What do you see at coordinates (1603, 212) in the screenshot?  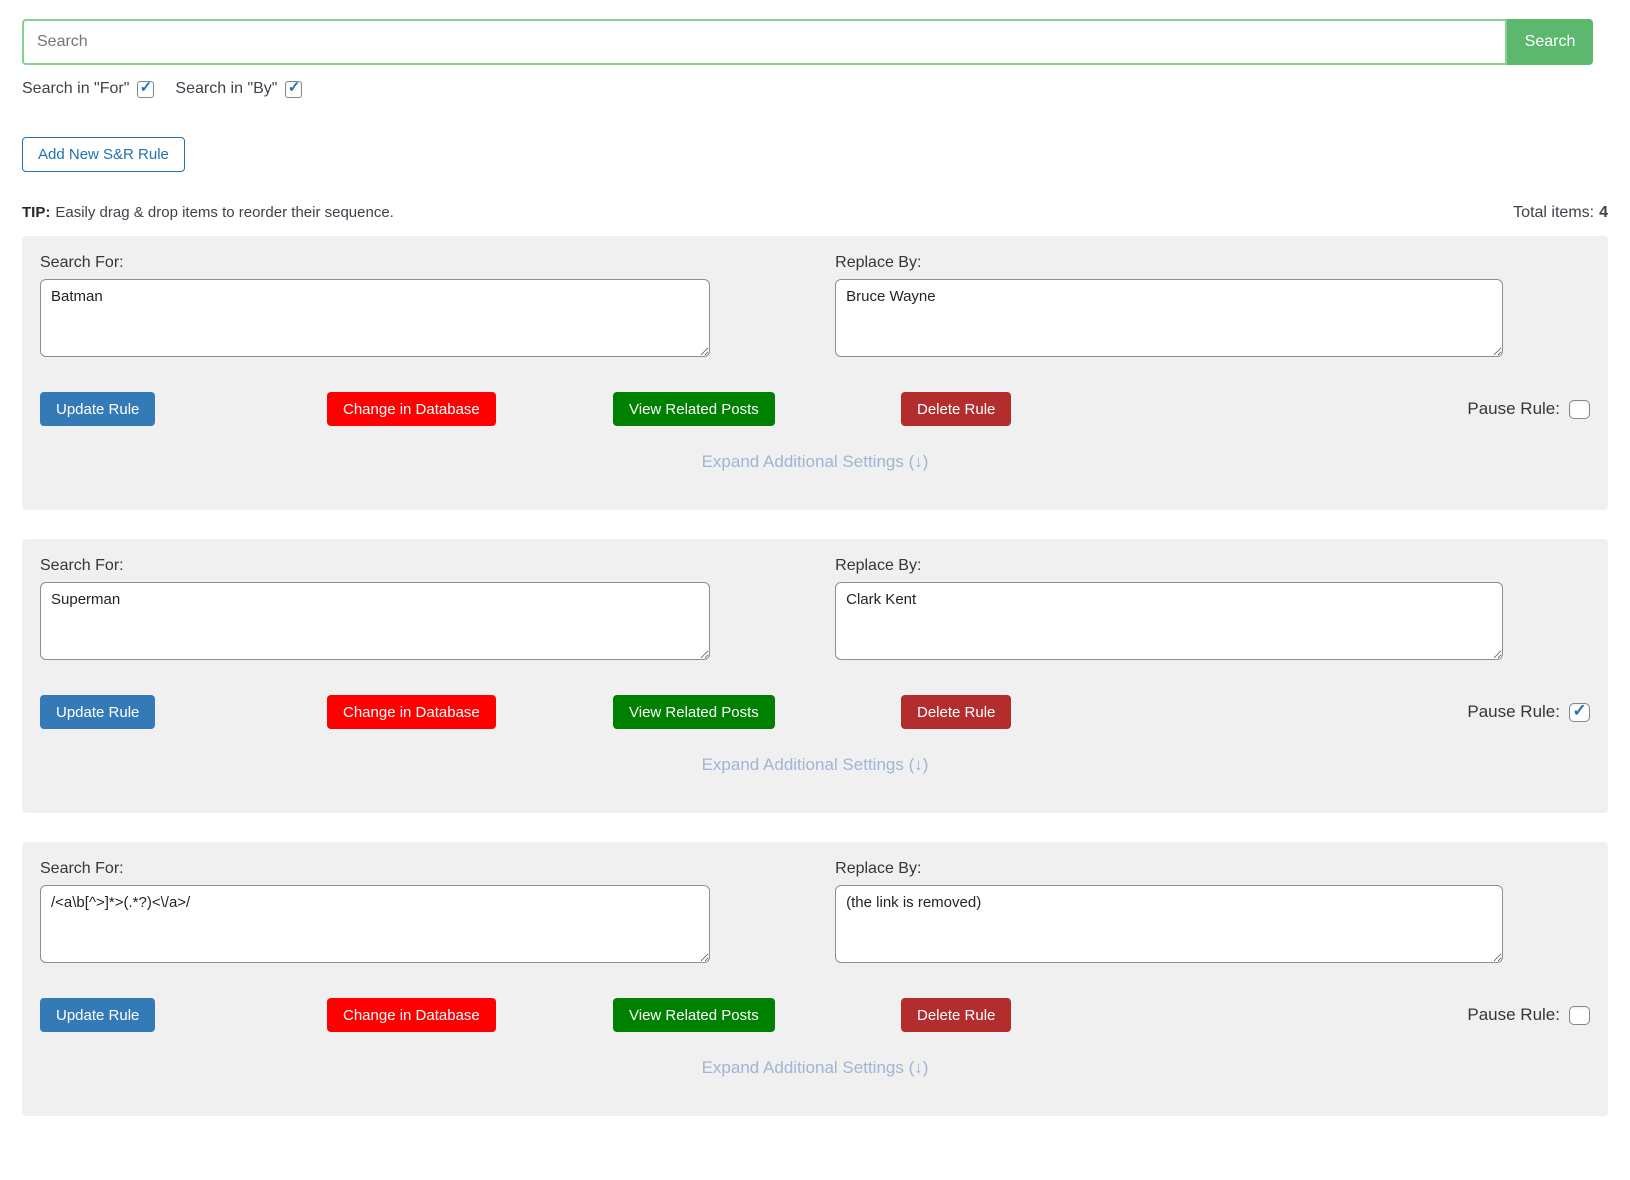 I see `total-items-value: 4` at bounding box center [1603, 212].